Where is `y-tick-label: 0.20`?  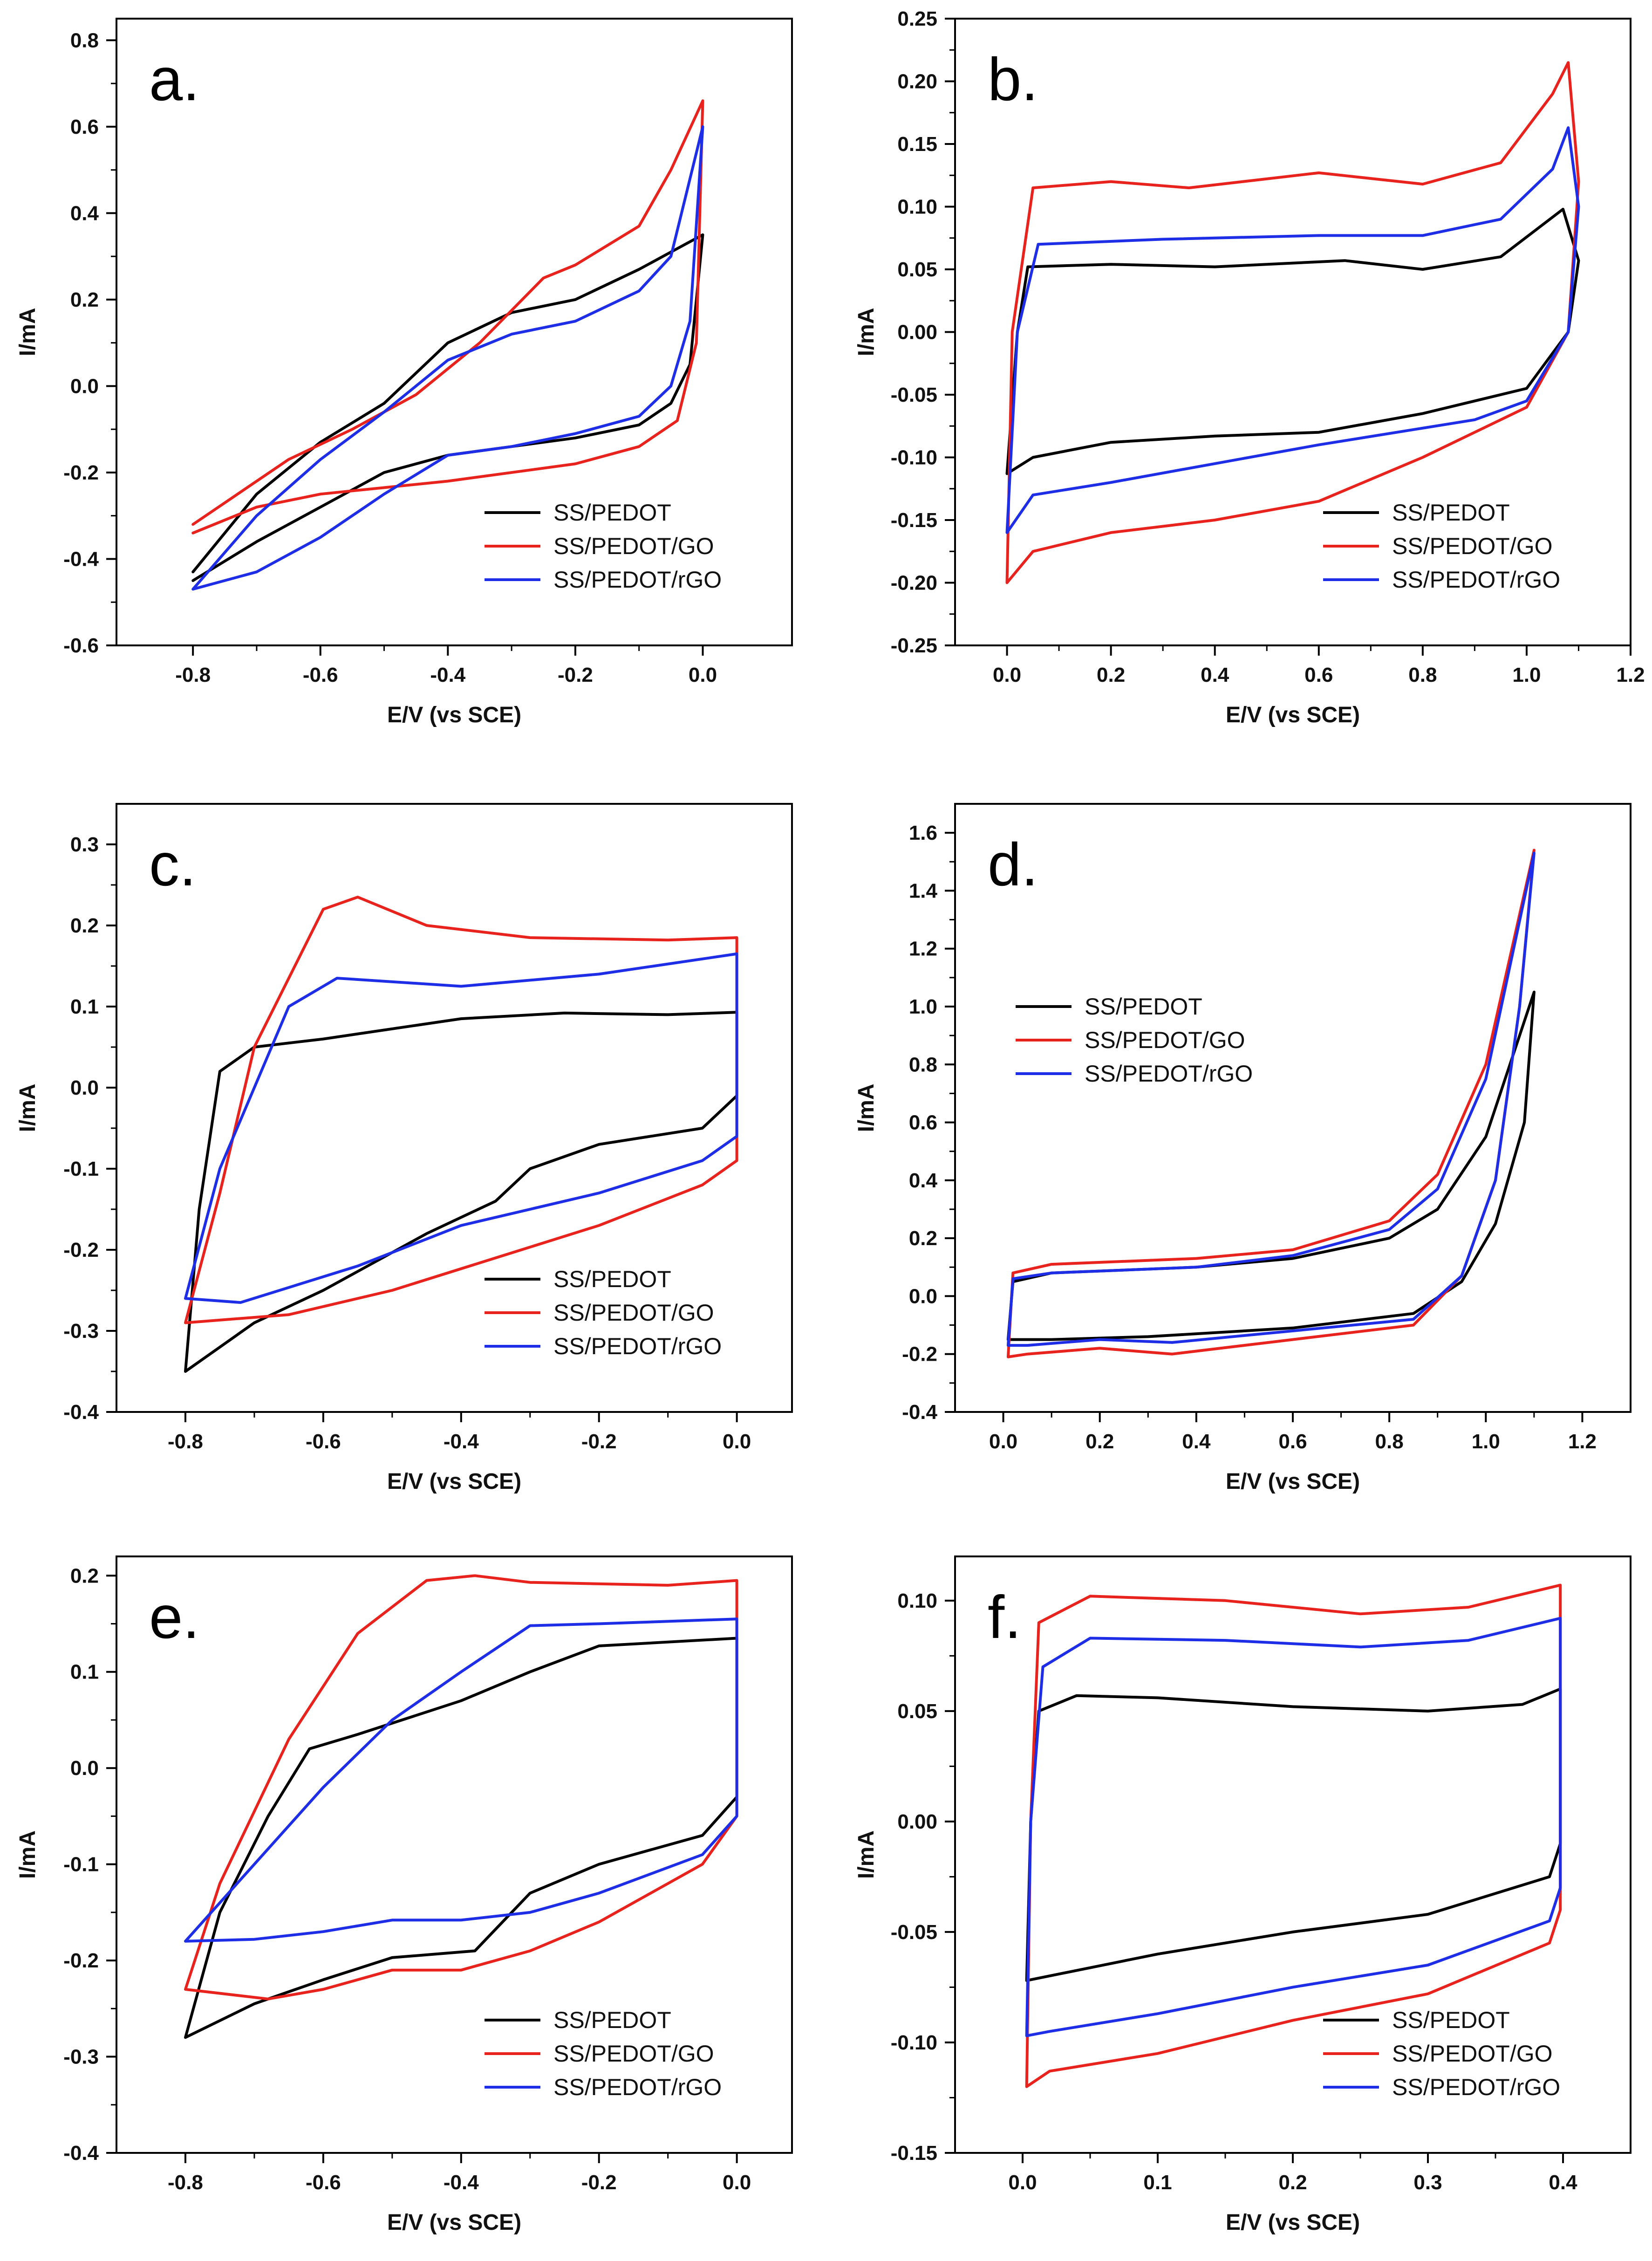 y-tick-label: 0.20 is located at coordinates (917, 81).